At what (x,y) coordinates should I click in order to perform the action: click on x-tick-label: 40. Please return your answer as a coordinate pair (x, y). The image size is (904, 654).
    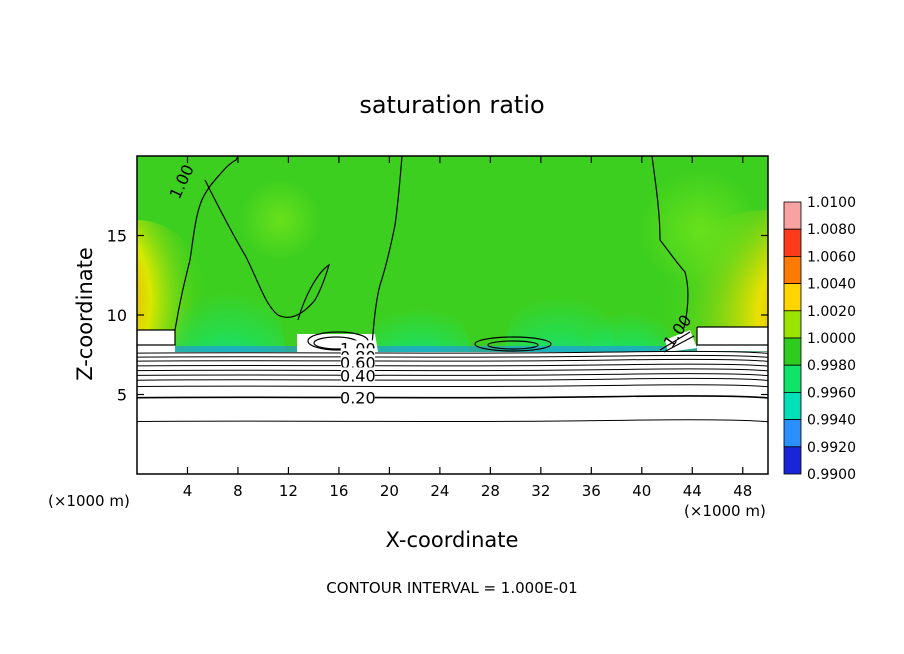
    Looking at the image, I should click on (641, 491).